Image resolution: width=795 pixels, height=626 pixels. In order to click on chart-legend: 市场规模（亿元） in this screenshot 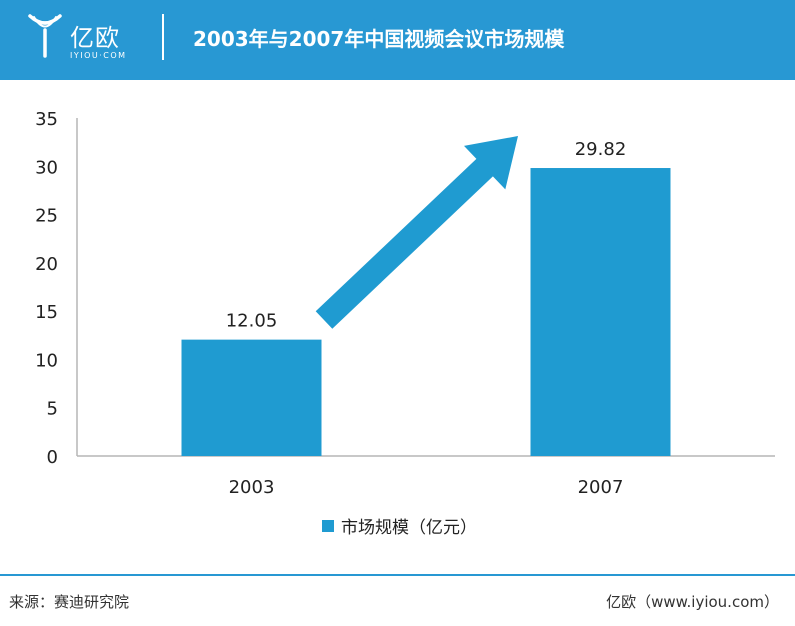, I will do `click(399, 525)`.